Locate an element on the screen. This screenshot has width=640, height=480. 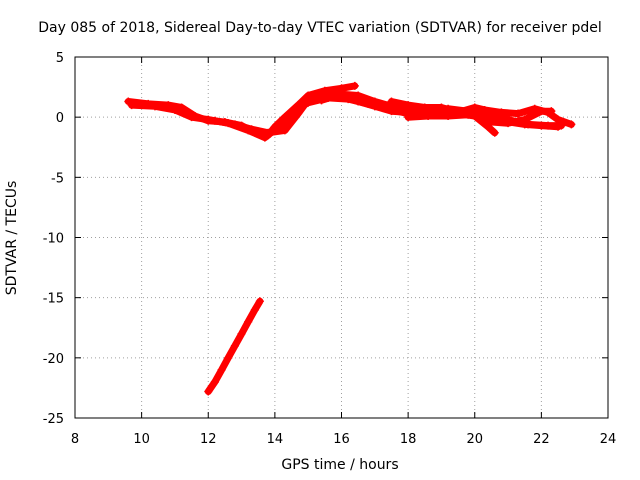
y-tick-label: 5 is located at coordinates (60, 58).